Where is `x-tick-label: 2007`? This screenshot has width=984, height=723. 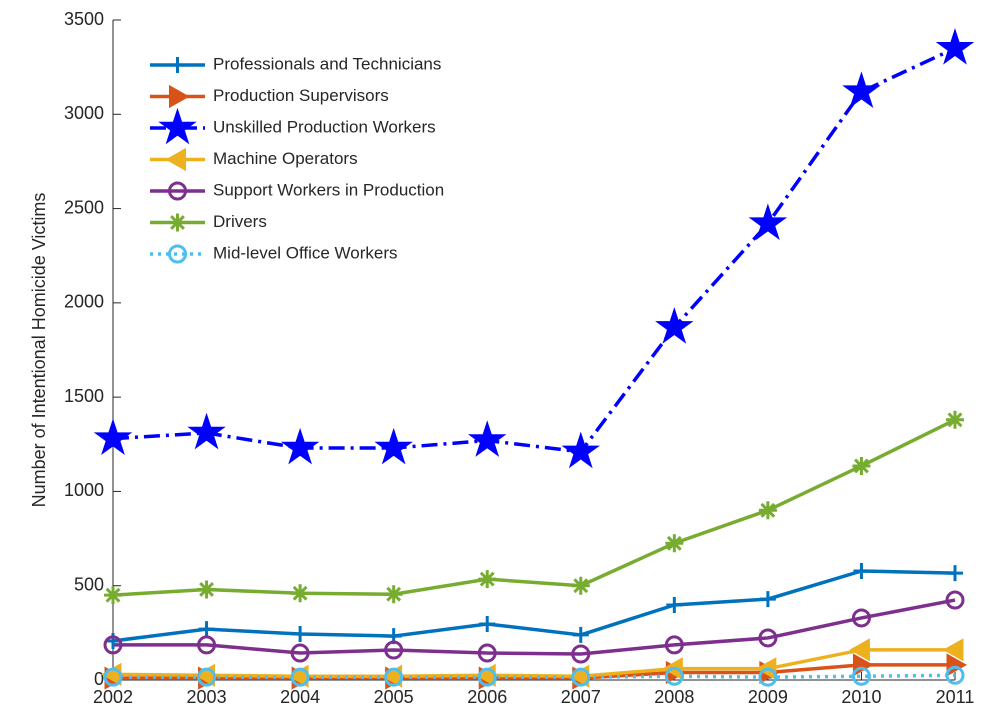
x-tick-label: 2007 is located at coordinates (581, 697).